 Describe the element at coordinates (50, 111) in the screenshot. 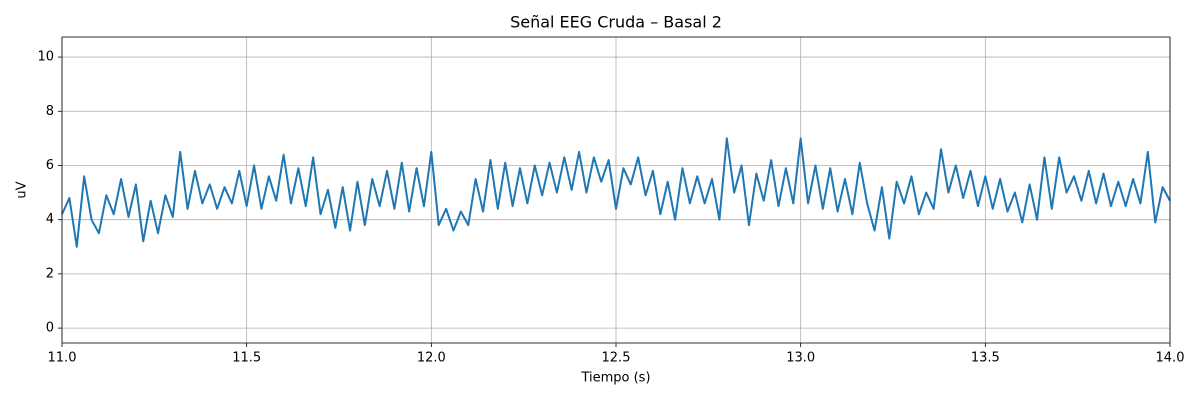

I see `y-tick-label: 8` at that location.